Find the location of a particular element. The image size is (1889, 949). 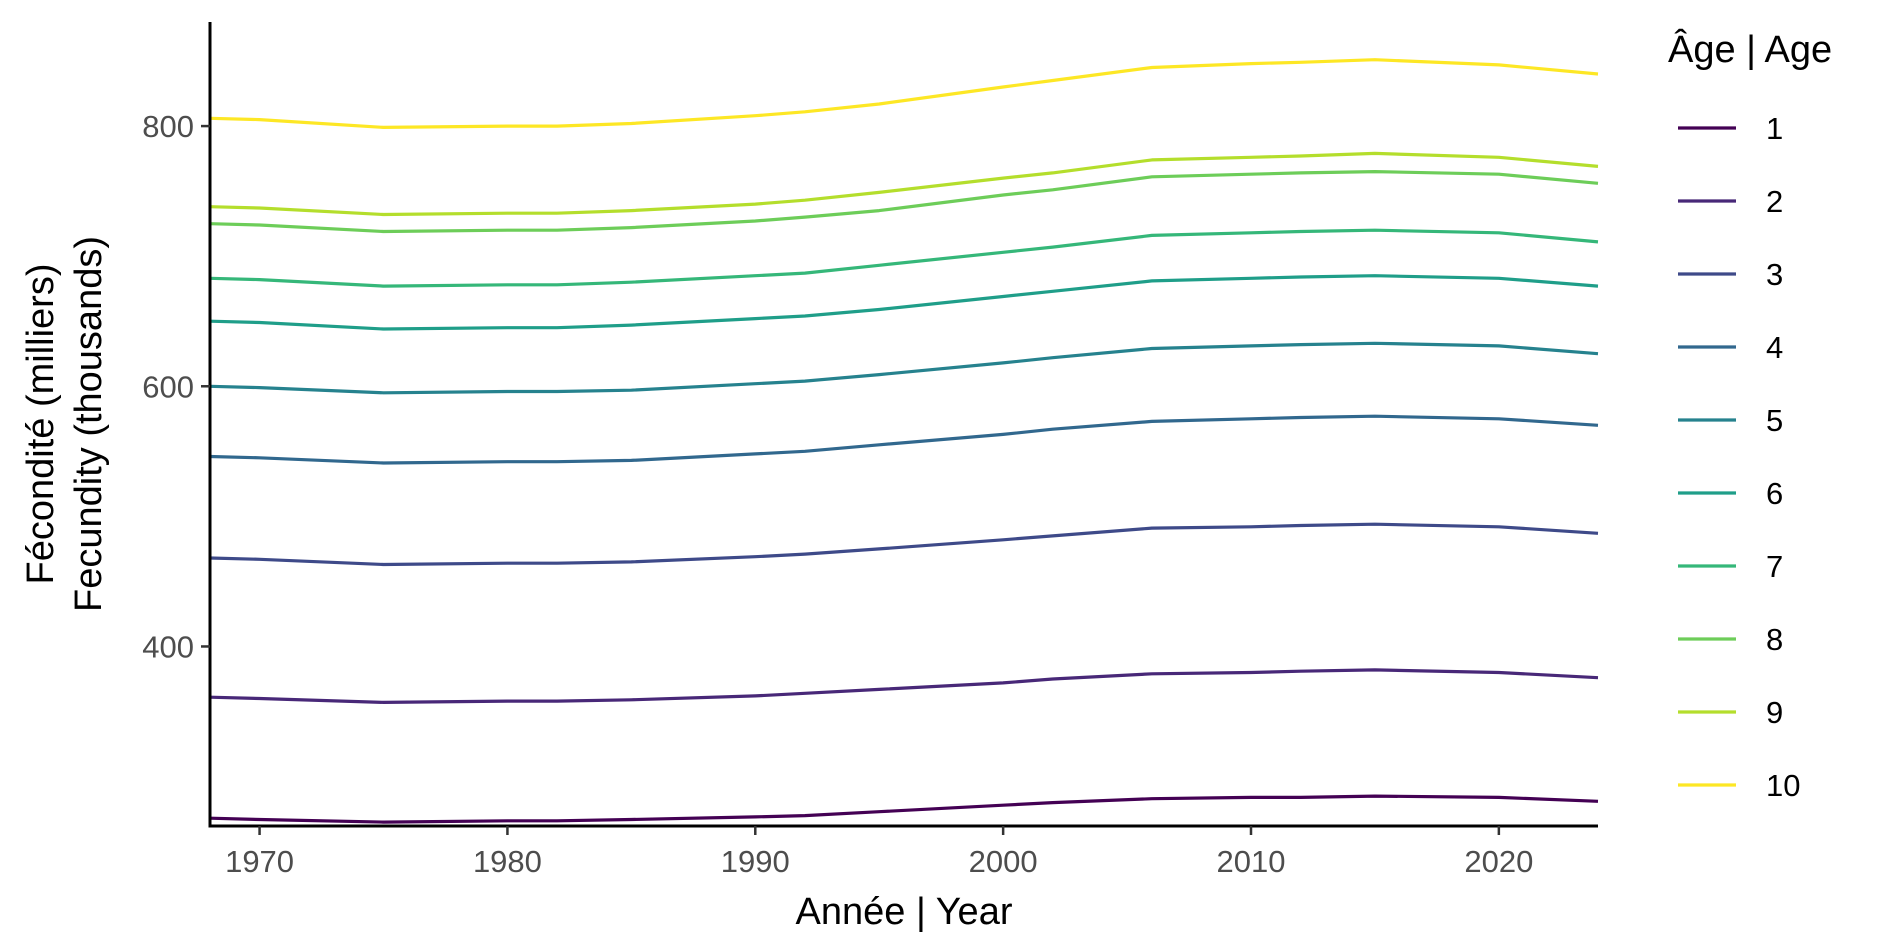

legend-label-9: 9 is located at coordinates (1774, 712).